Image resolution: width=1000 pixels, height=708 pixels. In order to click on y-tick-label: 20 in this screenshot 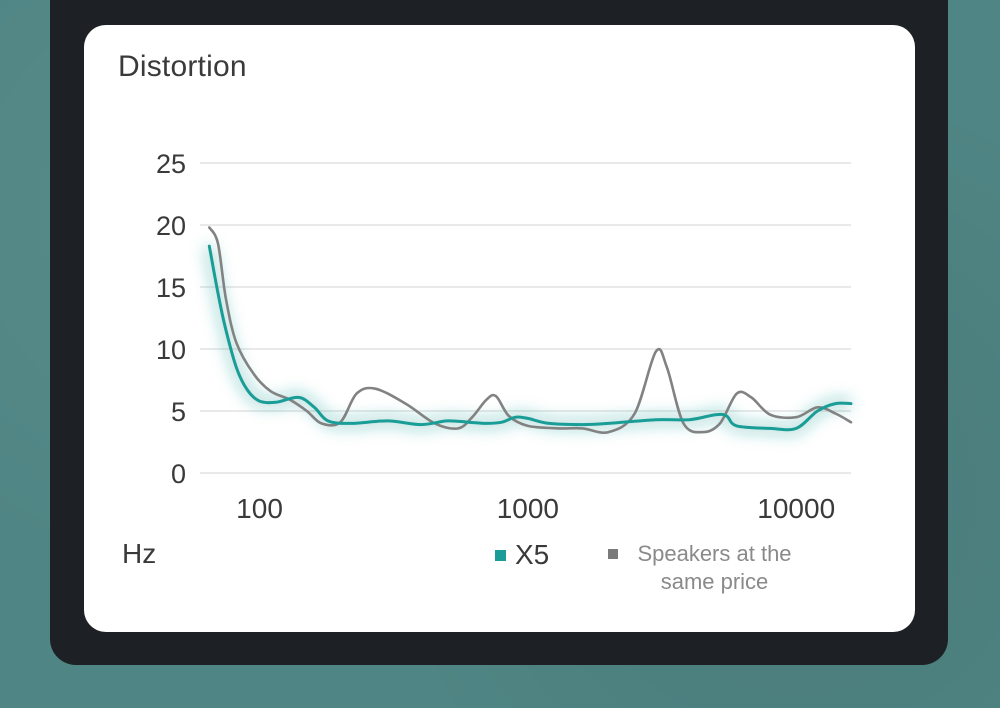, I will do `click(171, 226)`.